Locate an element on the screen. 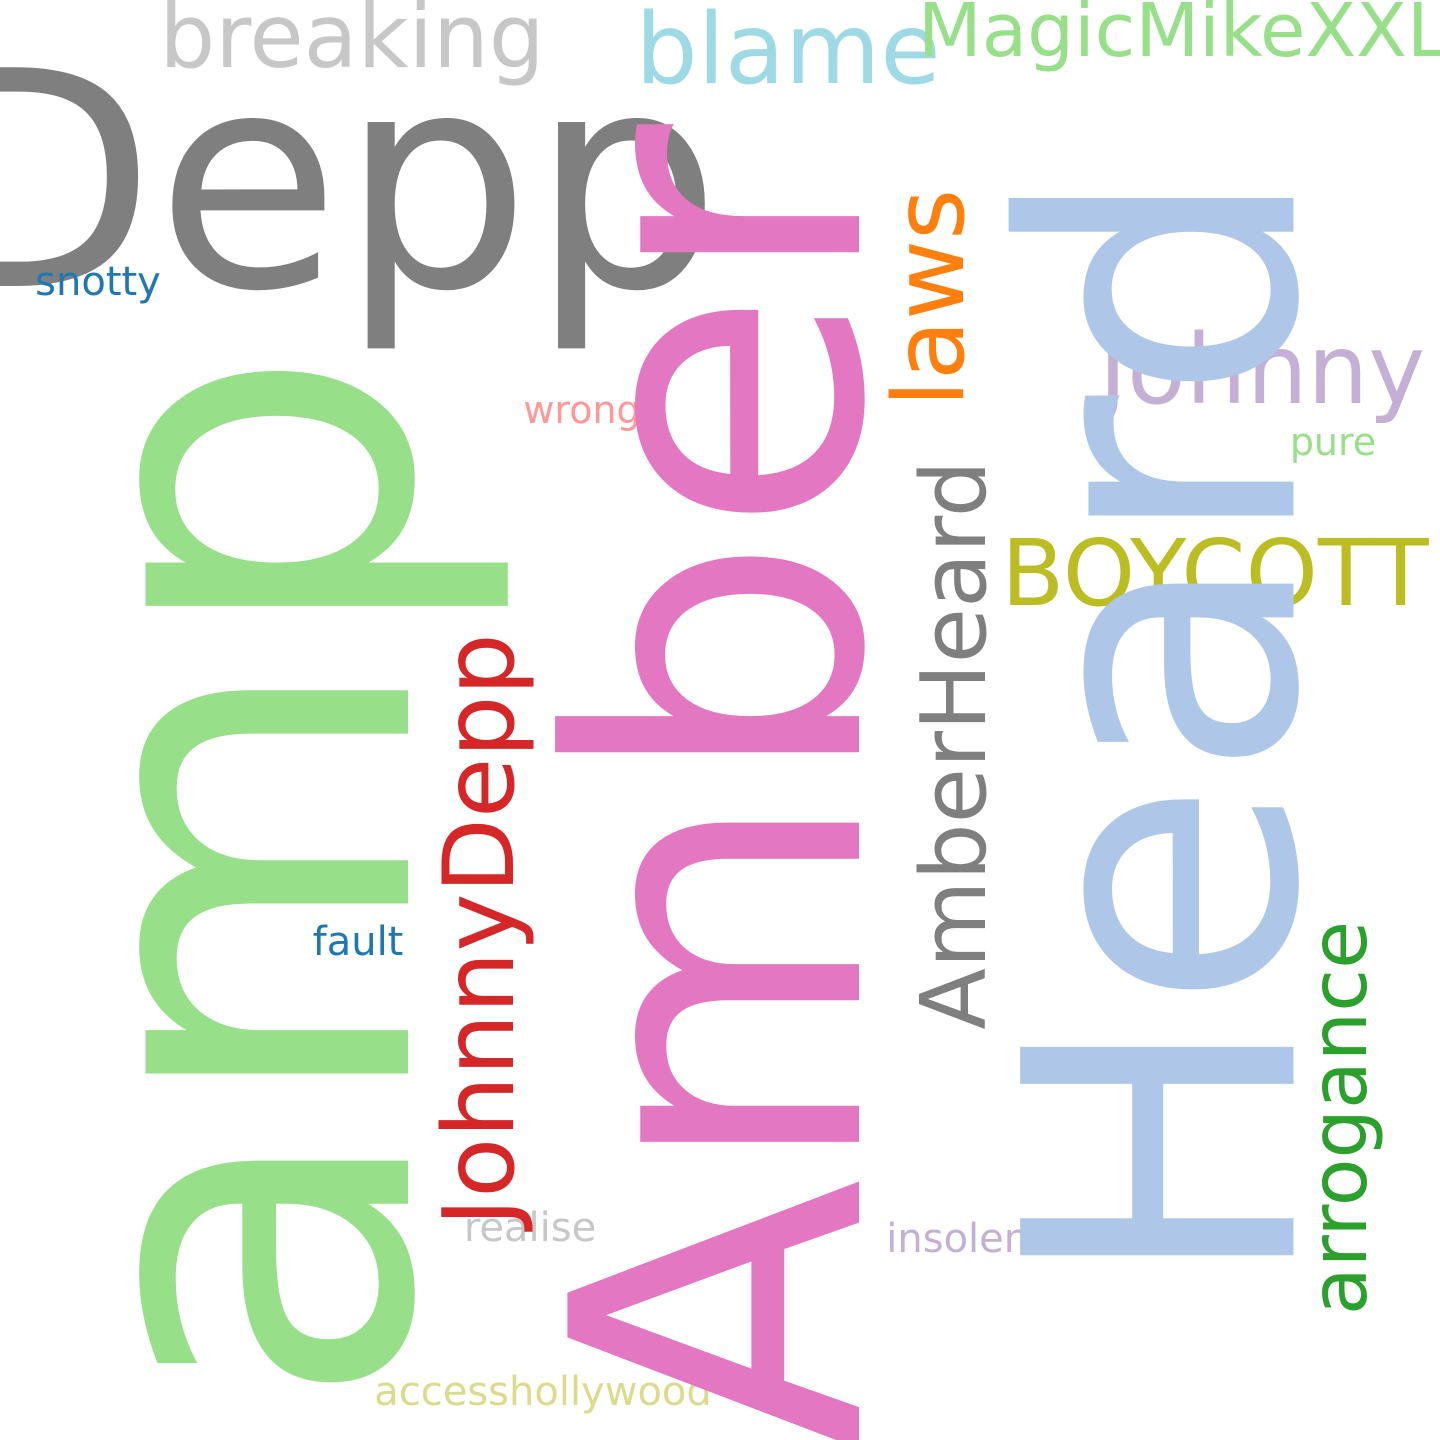 This screenshot has width=1440, height=1440. word-realise: realise is located at coordinates (530, 1228).